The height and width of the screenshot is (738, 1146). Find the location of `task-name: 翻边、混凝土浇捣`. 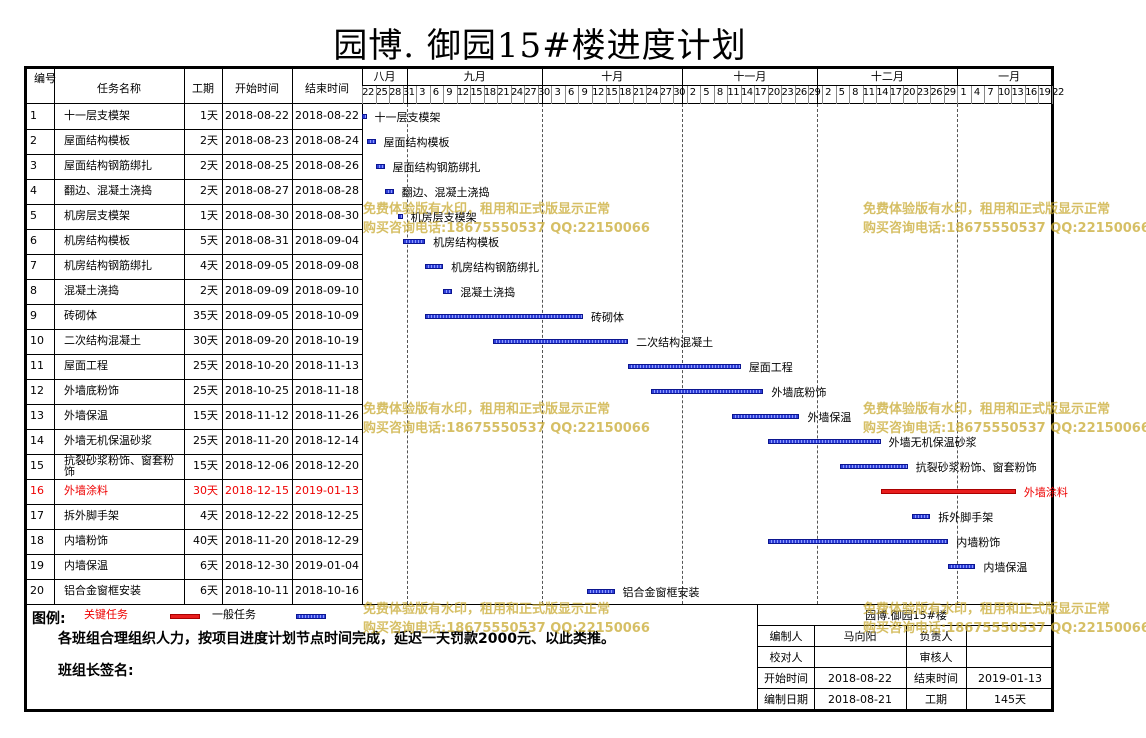

task-name: 翻边、混凝土浇捣 is located at coordinates (108, 190).